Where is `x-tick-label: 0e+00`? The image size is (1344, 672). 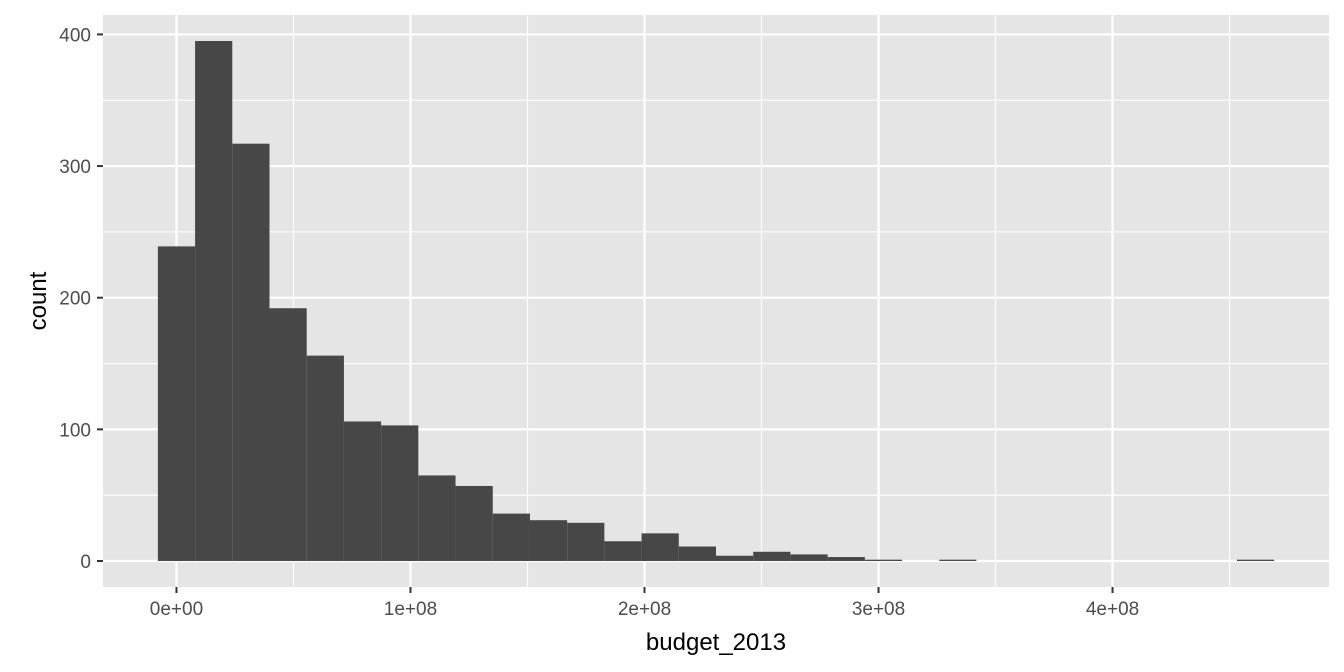
x-tick-label: 0e+00 is located at coordinates (176, 609).